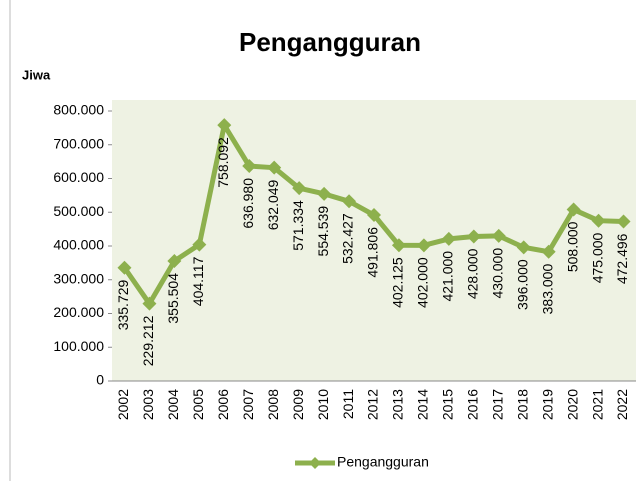 Image resolution: width=638 pixels, height=481 pixels. Describe the element at coordinates (448, 404) in the screenshot. I see `x-tick-label: 2015` at that location.